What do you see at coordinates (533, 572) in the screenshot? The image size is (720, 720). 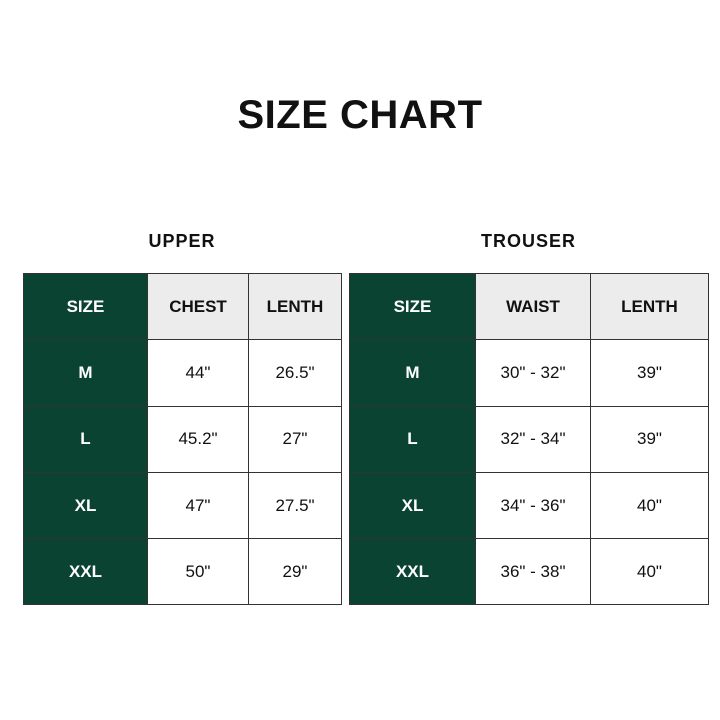 I see `table-cell: 36" - 38"` at bounding box center [533, 572].